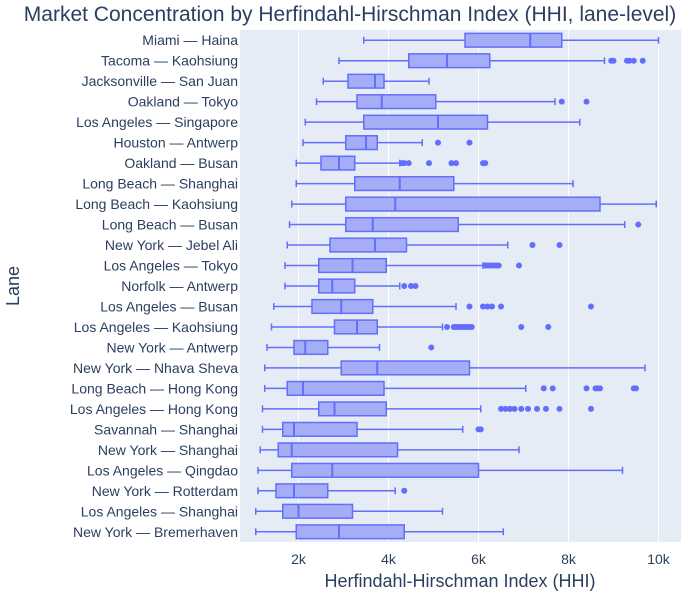 The image size is (700, 605). I want to click on y-tick-label: Jacksonville — San Juan, so click(160, 81).